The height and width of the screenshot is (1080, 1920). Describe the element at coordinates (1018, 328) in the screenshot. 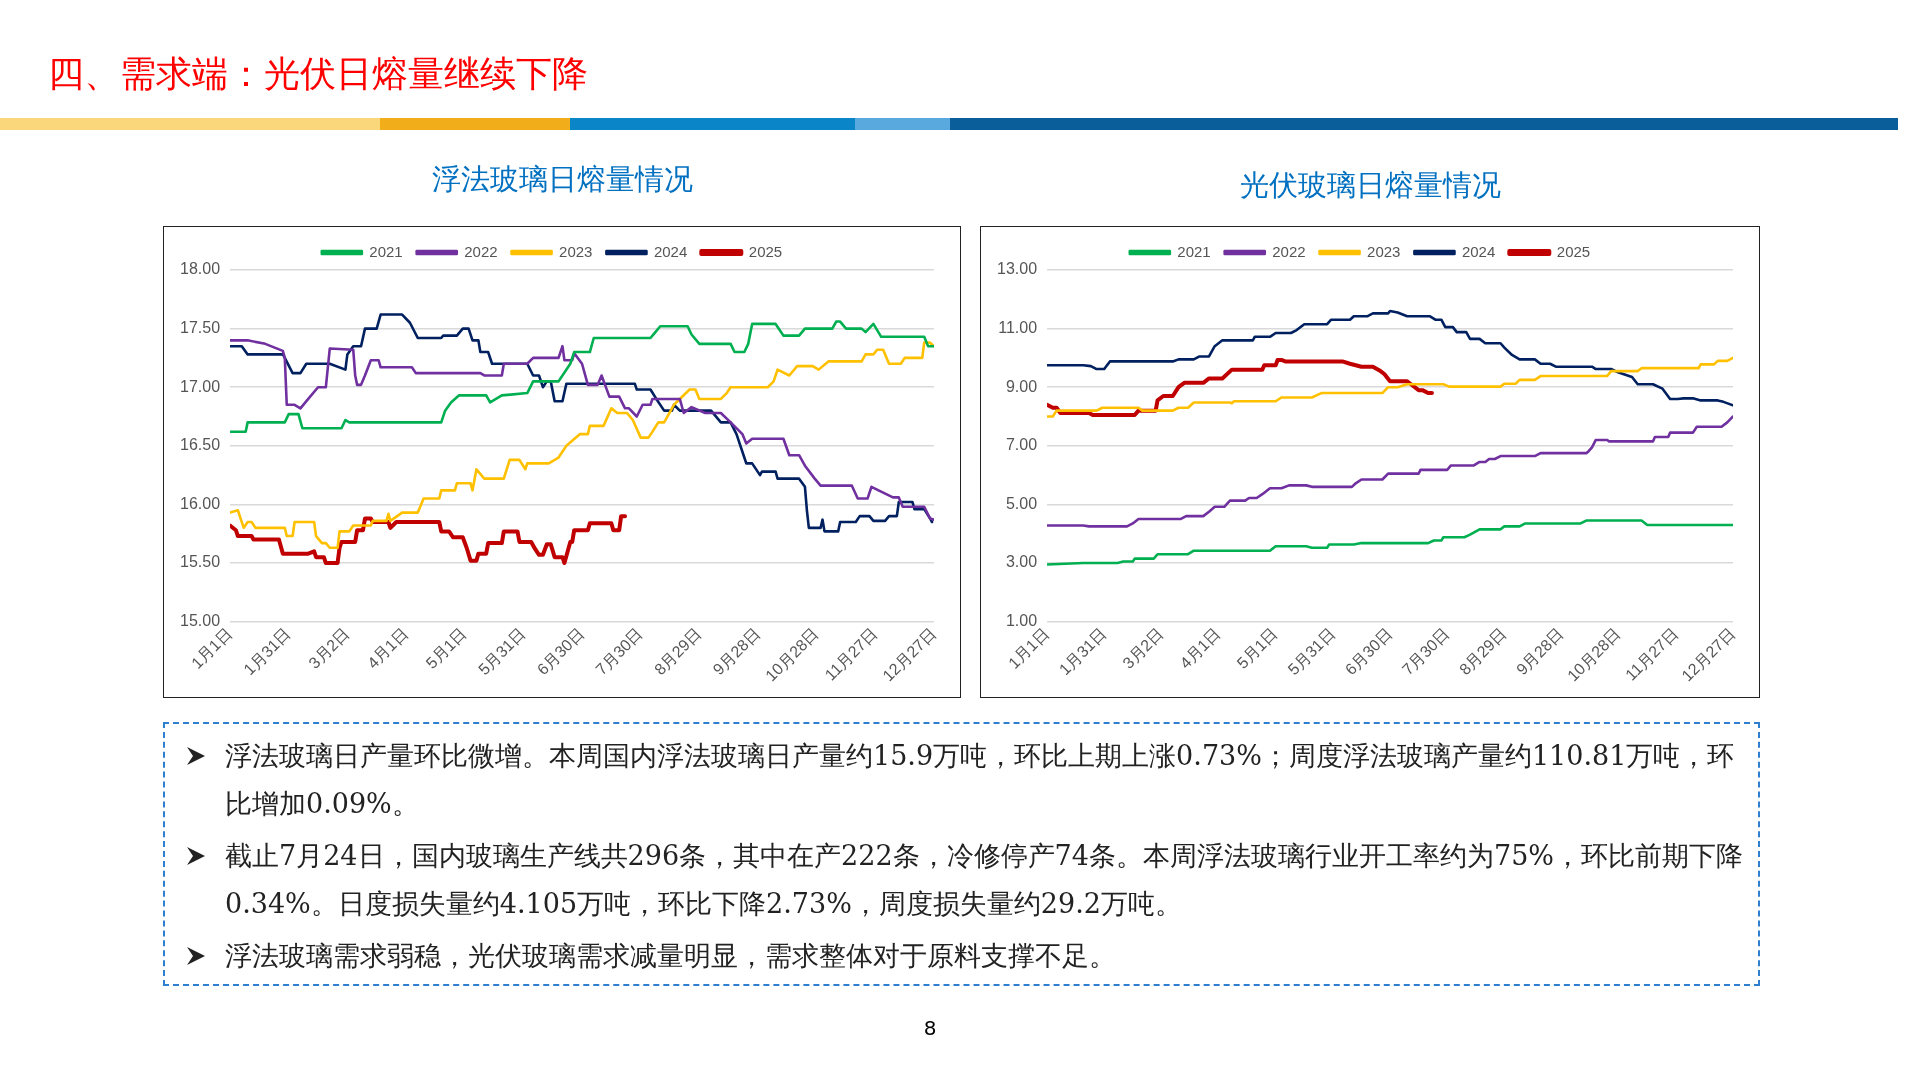

I see `y-tick-label: 11.00` at that location.